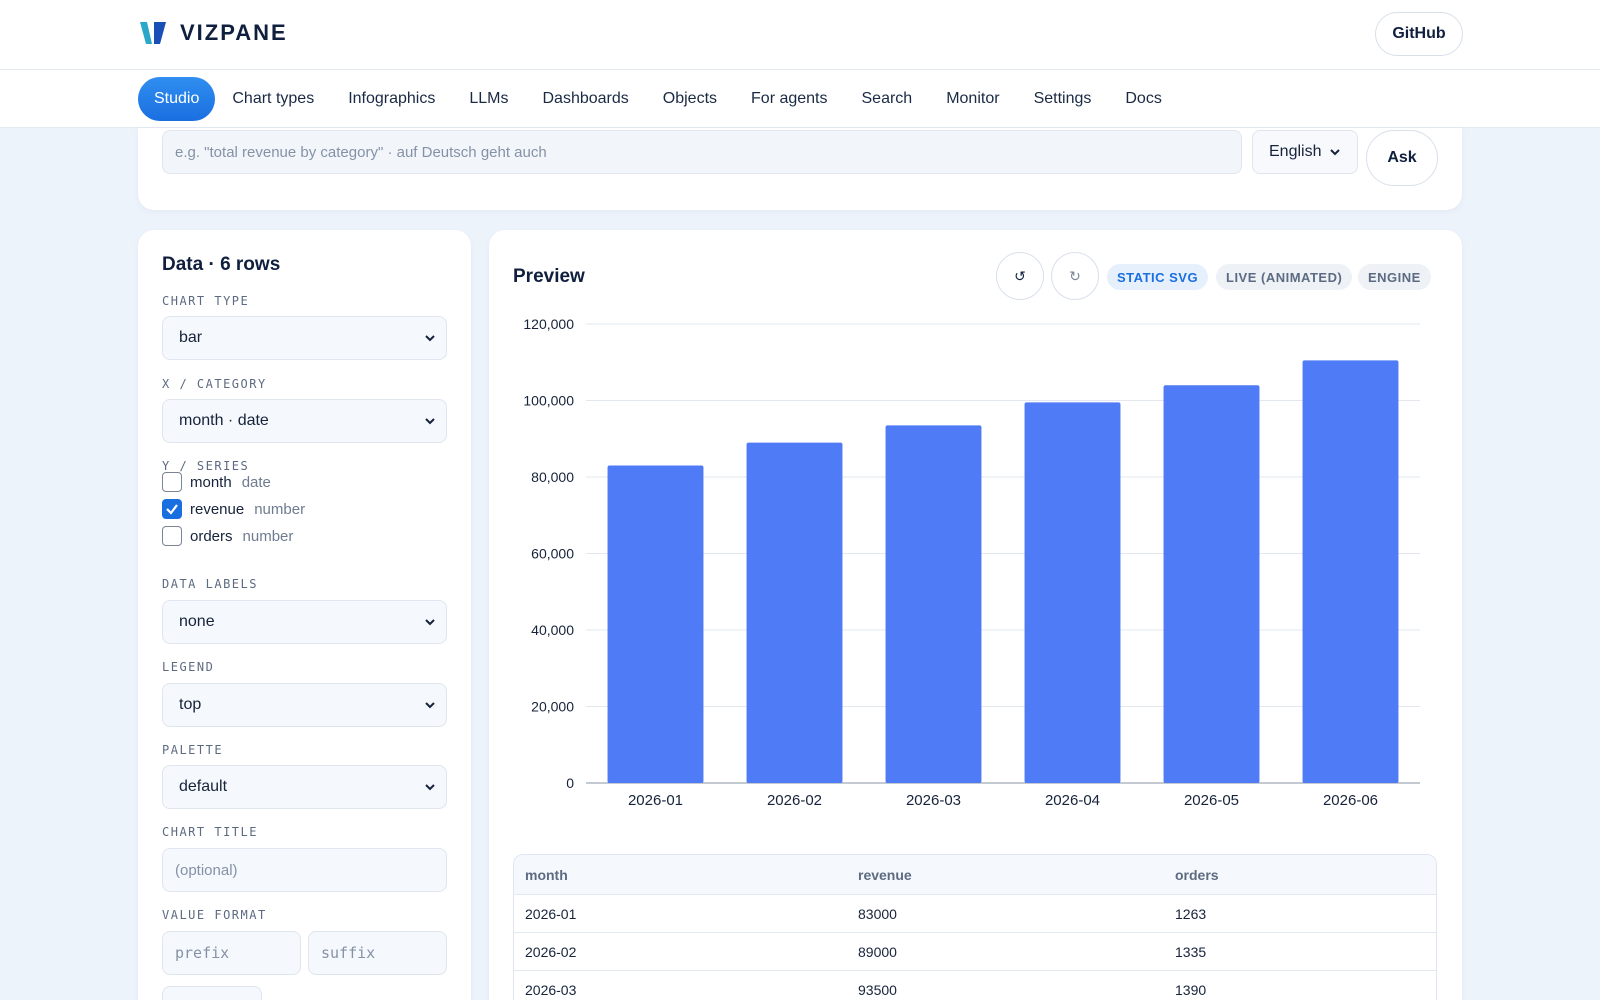 The height and width of the screenshot is (1000, 1600). I want to click on y-series-label: Y / SERIES, so click(206, 466).